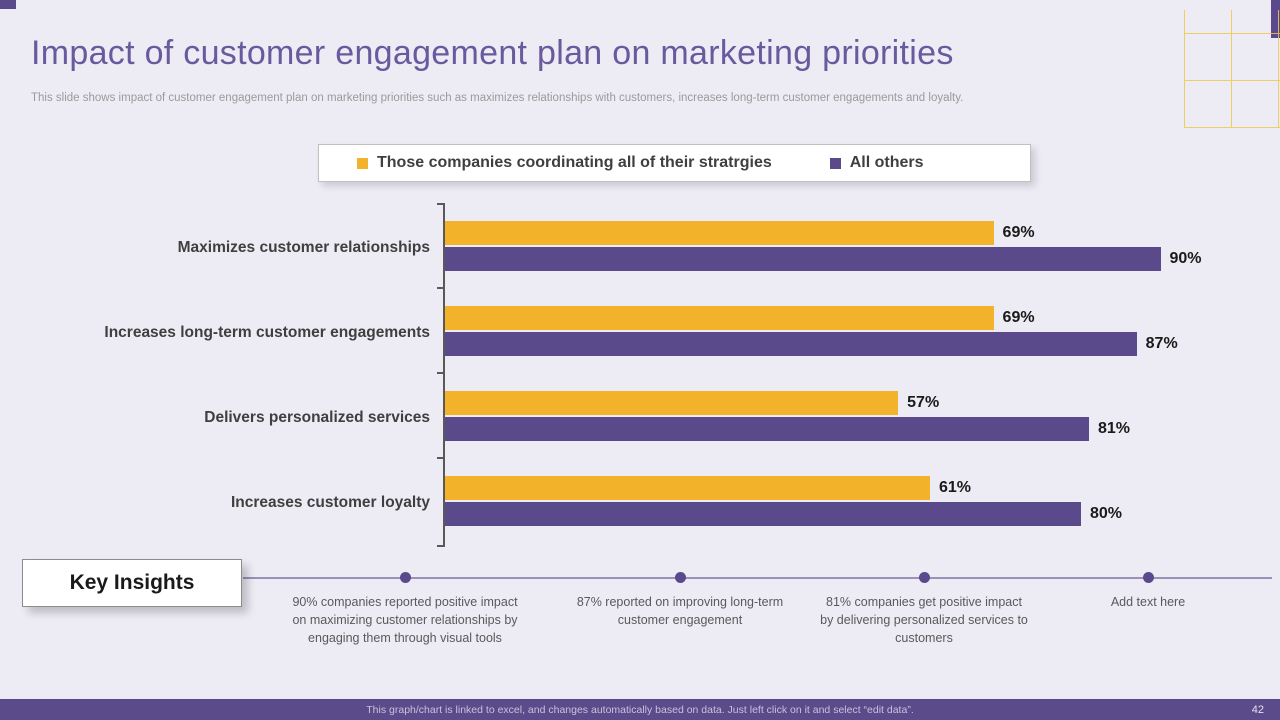 This screenshot has height=720, width=1280. Describe the element at coordinates (1148, 602) in the screenshot. I see `insight-text-placeholder: Add text here` at that location.